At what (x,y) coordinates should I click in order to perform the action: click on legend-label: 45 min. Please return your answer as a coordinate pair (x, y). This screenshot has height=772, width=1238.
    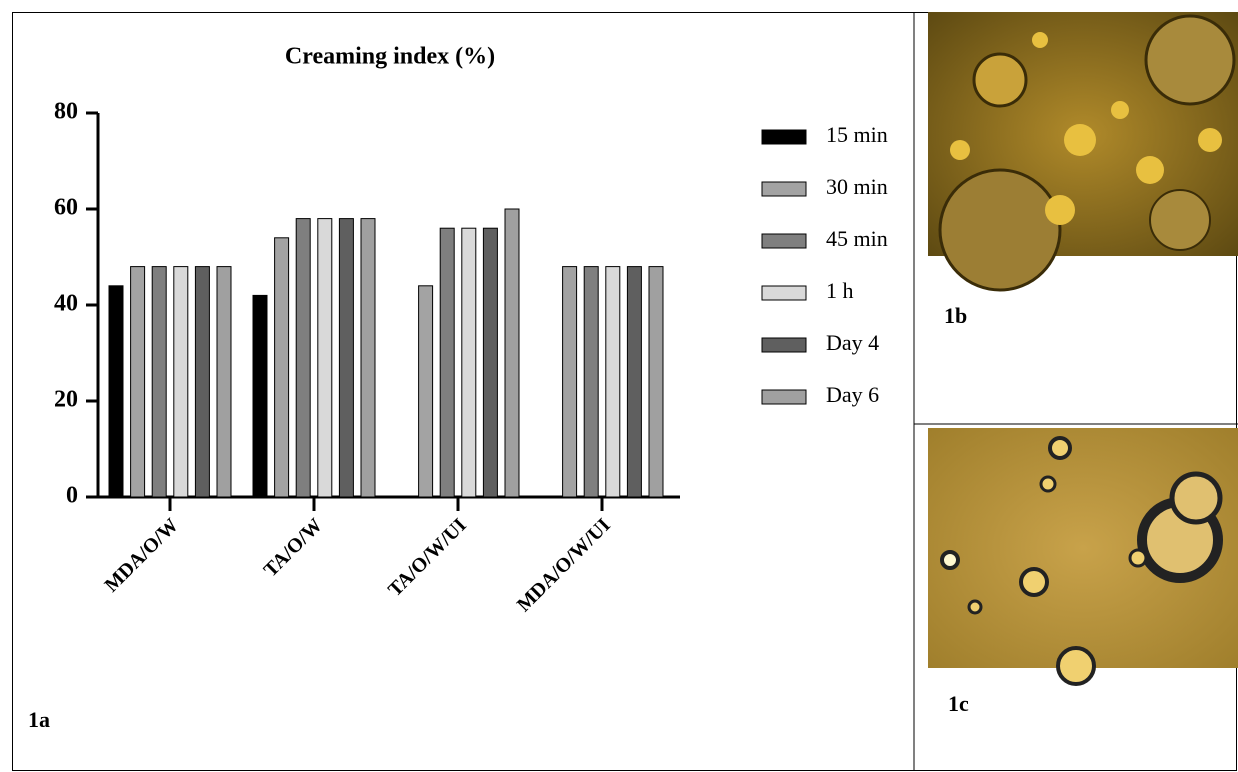
    Looking at the image, I should click on (857, 238).